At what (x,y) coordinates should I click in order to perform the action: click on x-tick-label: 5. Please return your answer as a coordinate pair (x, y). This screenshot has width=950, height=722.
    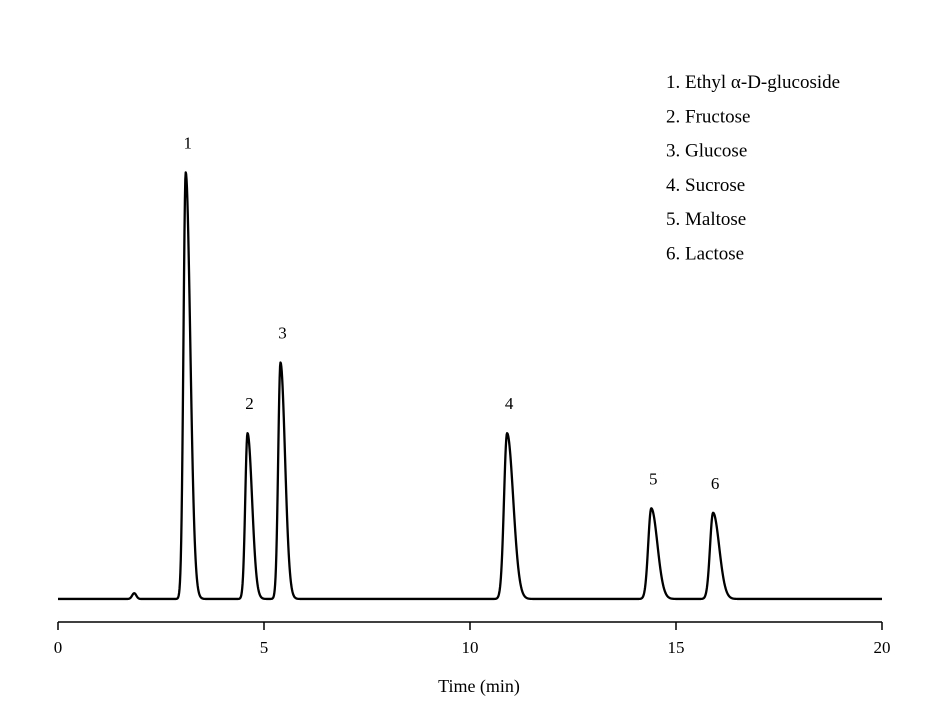
    Looking at the image, I should click on (264, 647).